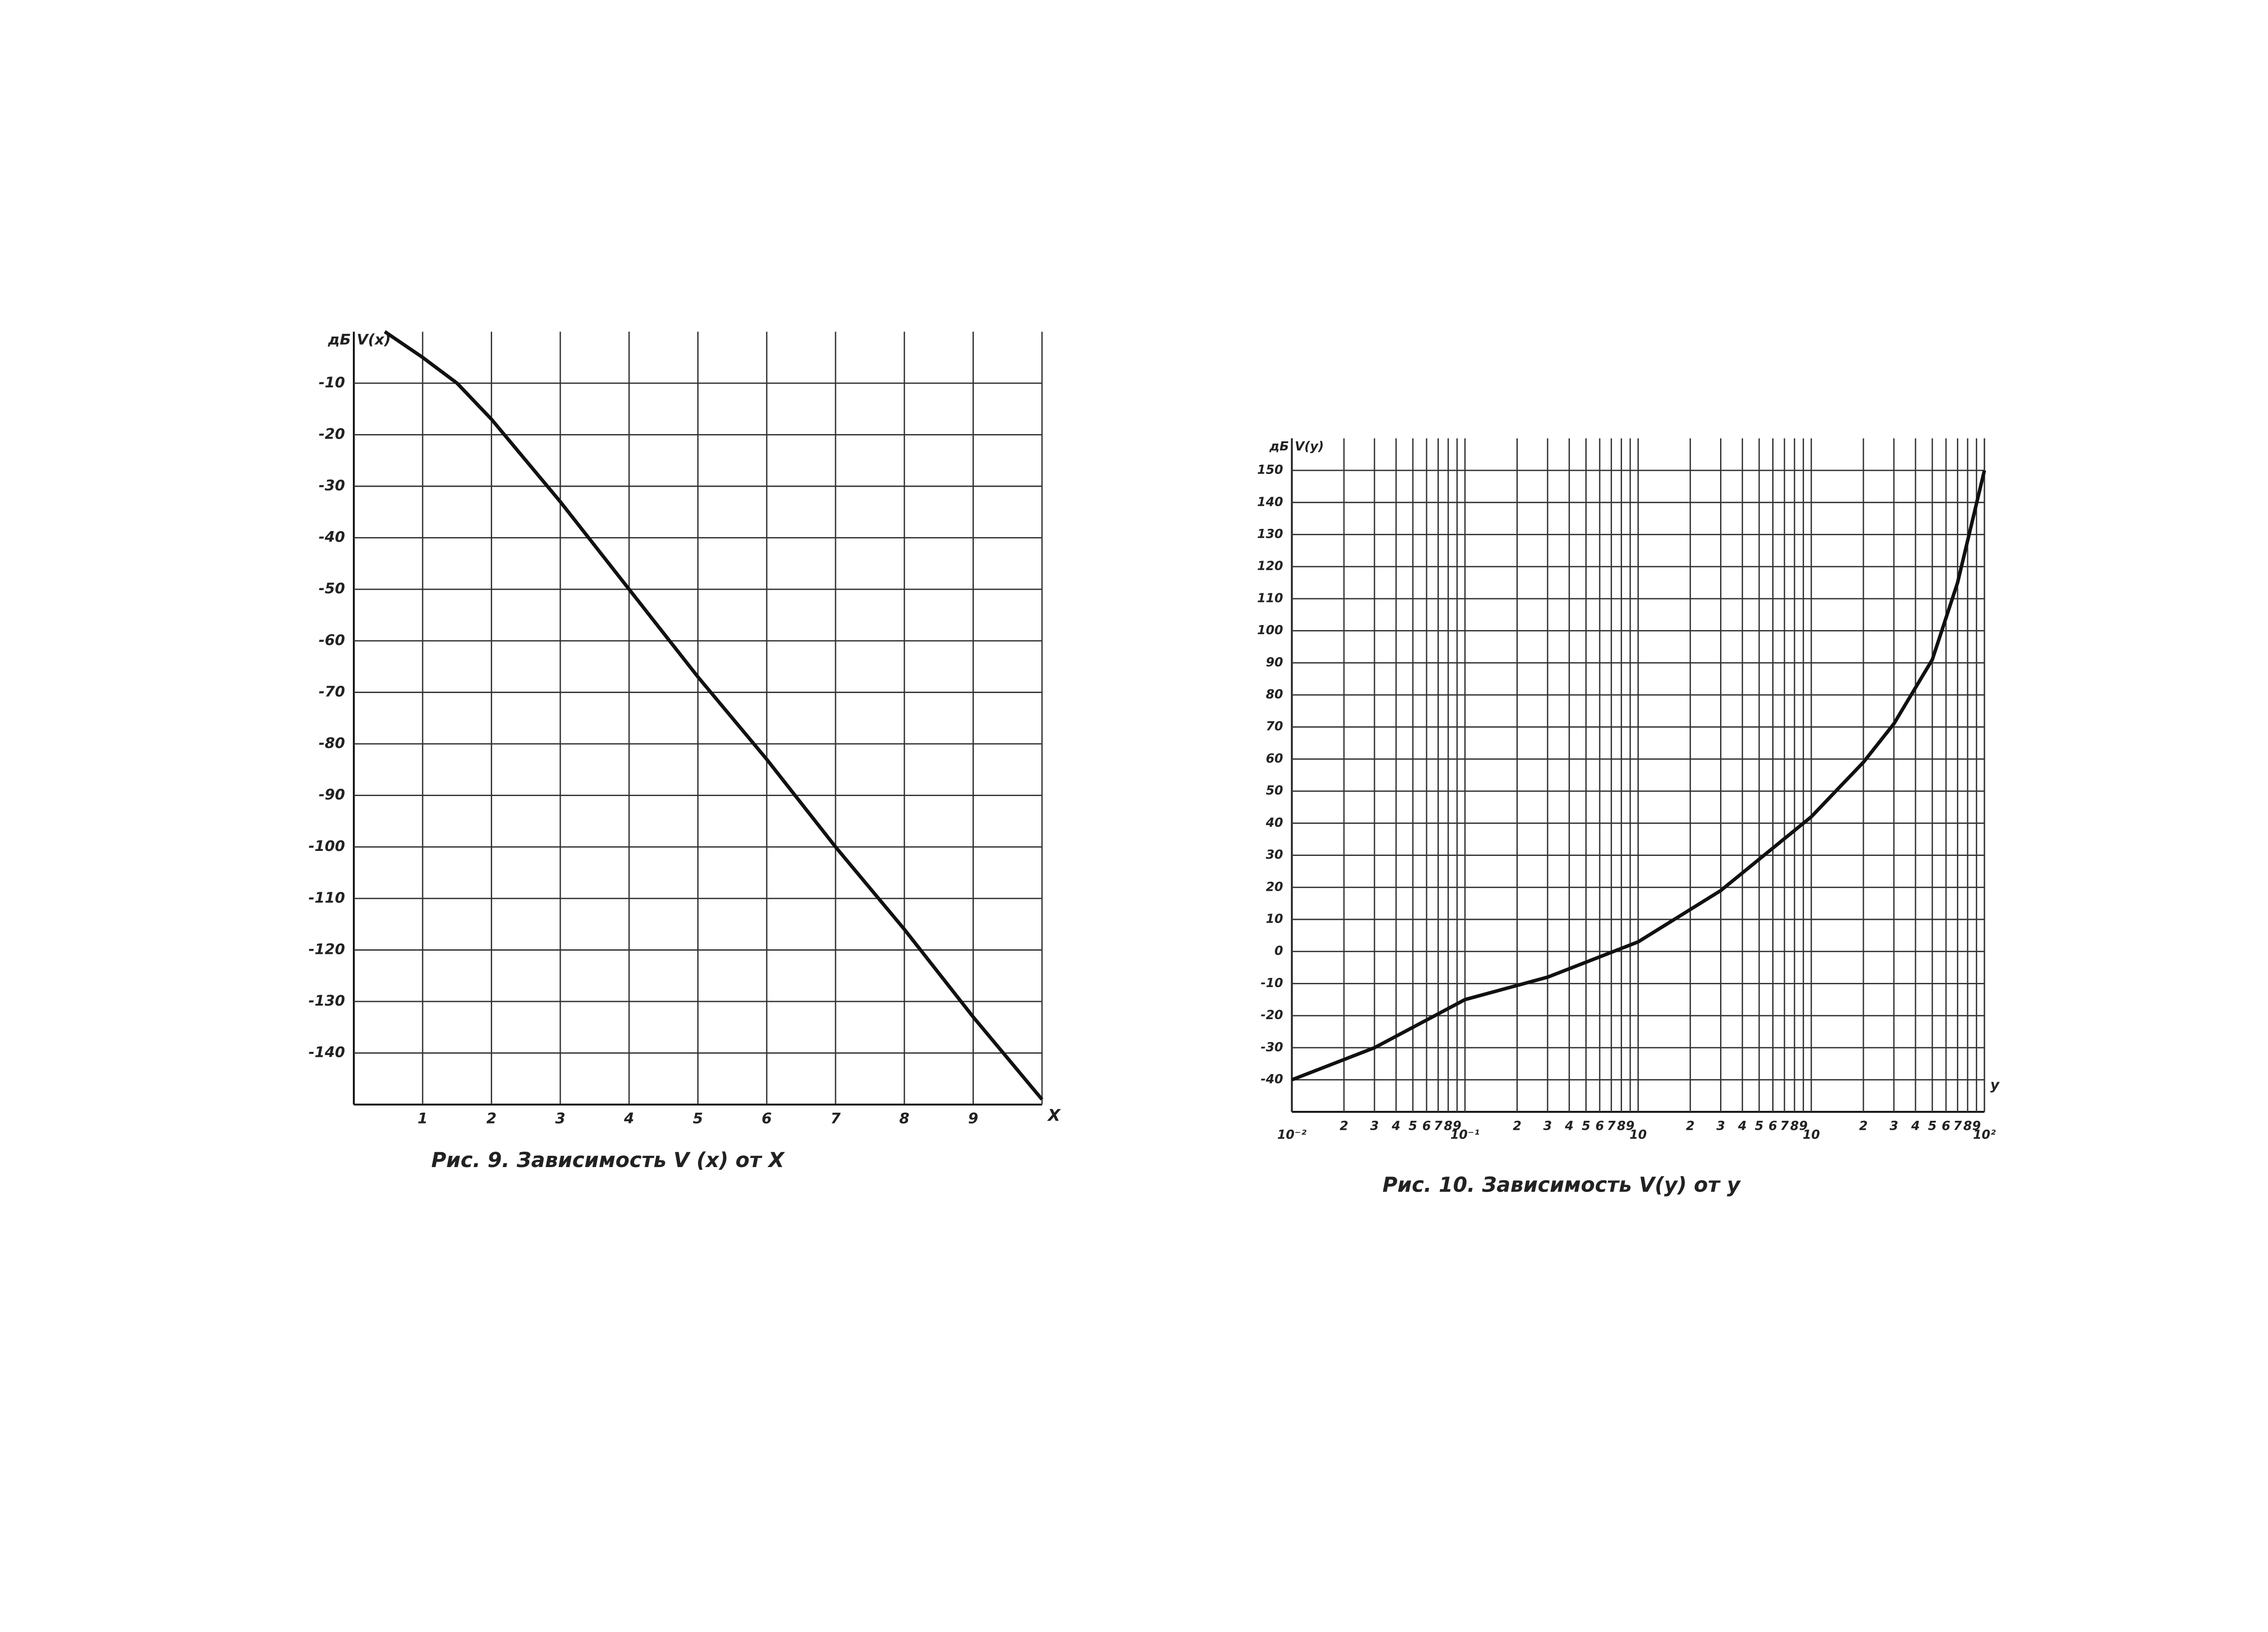 The image size is (2268, 1632). I want to click on y-tick-label: 70, so click(1275, 726).